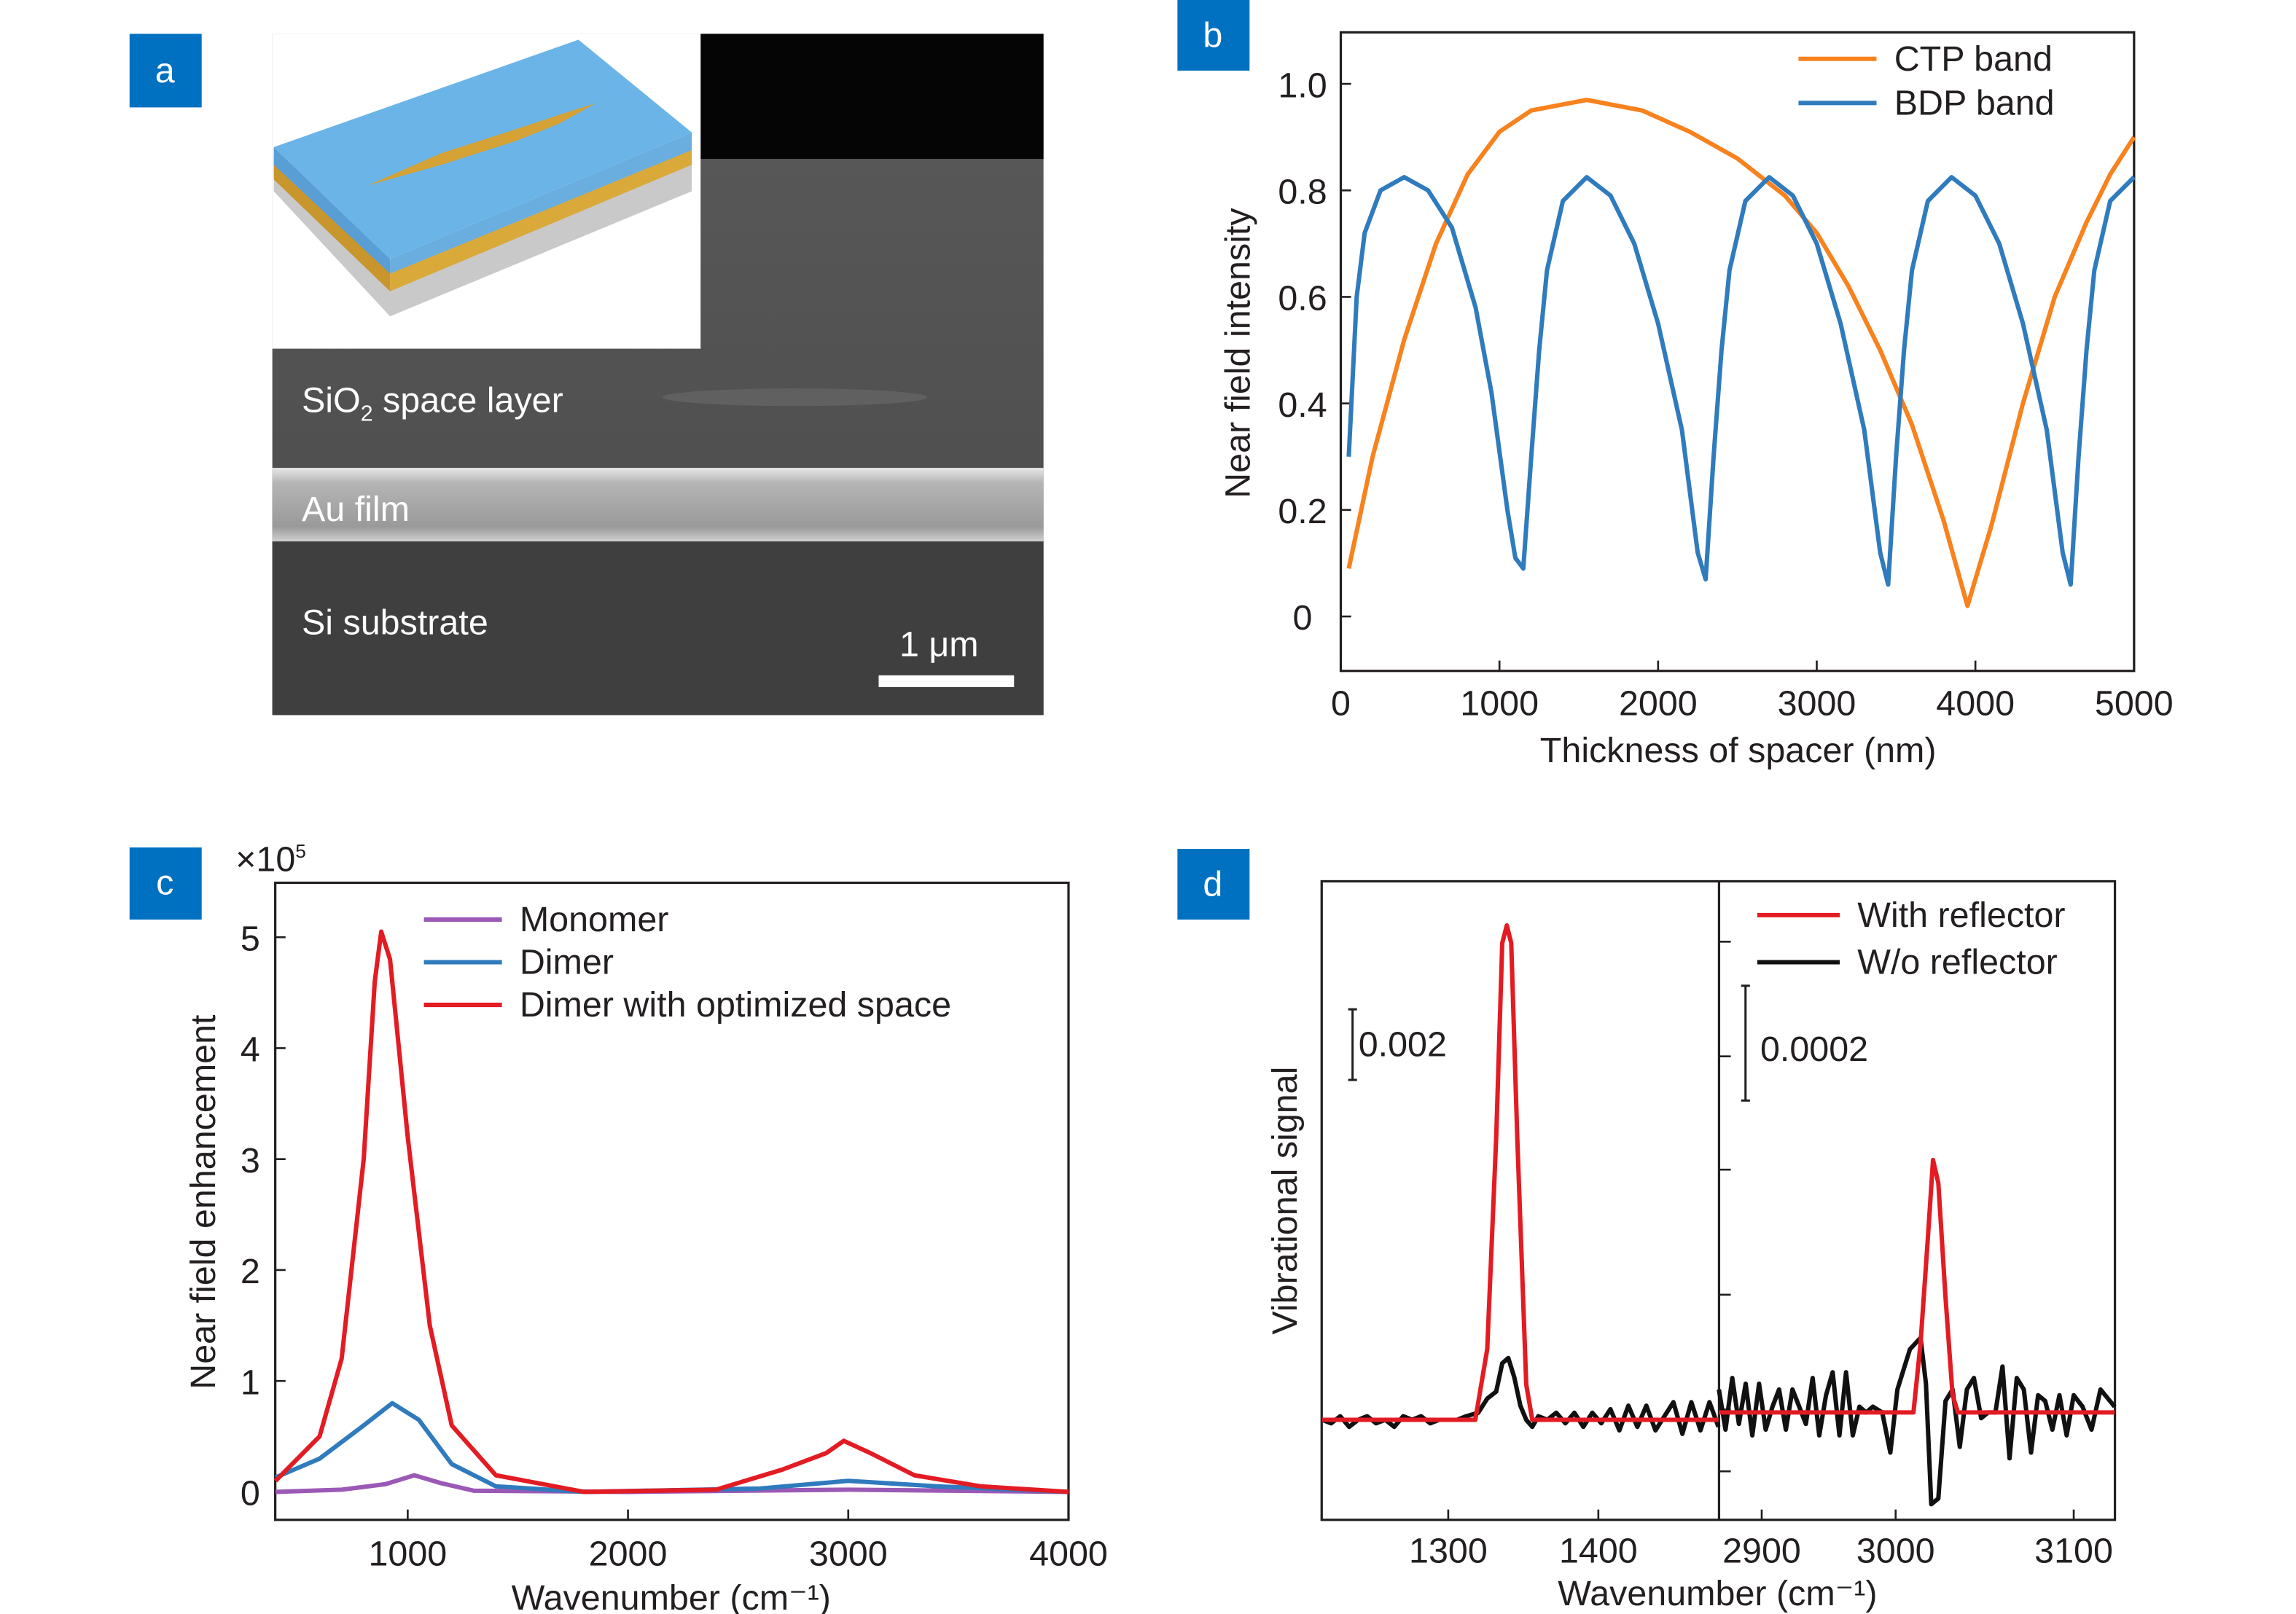 This screenshot has height=1614, width=2296. Describe the element at coordinates (947, 681) in the screenshot. I see `scale-bar` at that location.